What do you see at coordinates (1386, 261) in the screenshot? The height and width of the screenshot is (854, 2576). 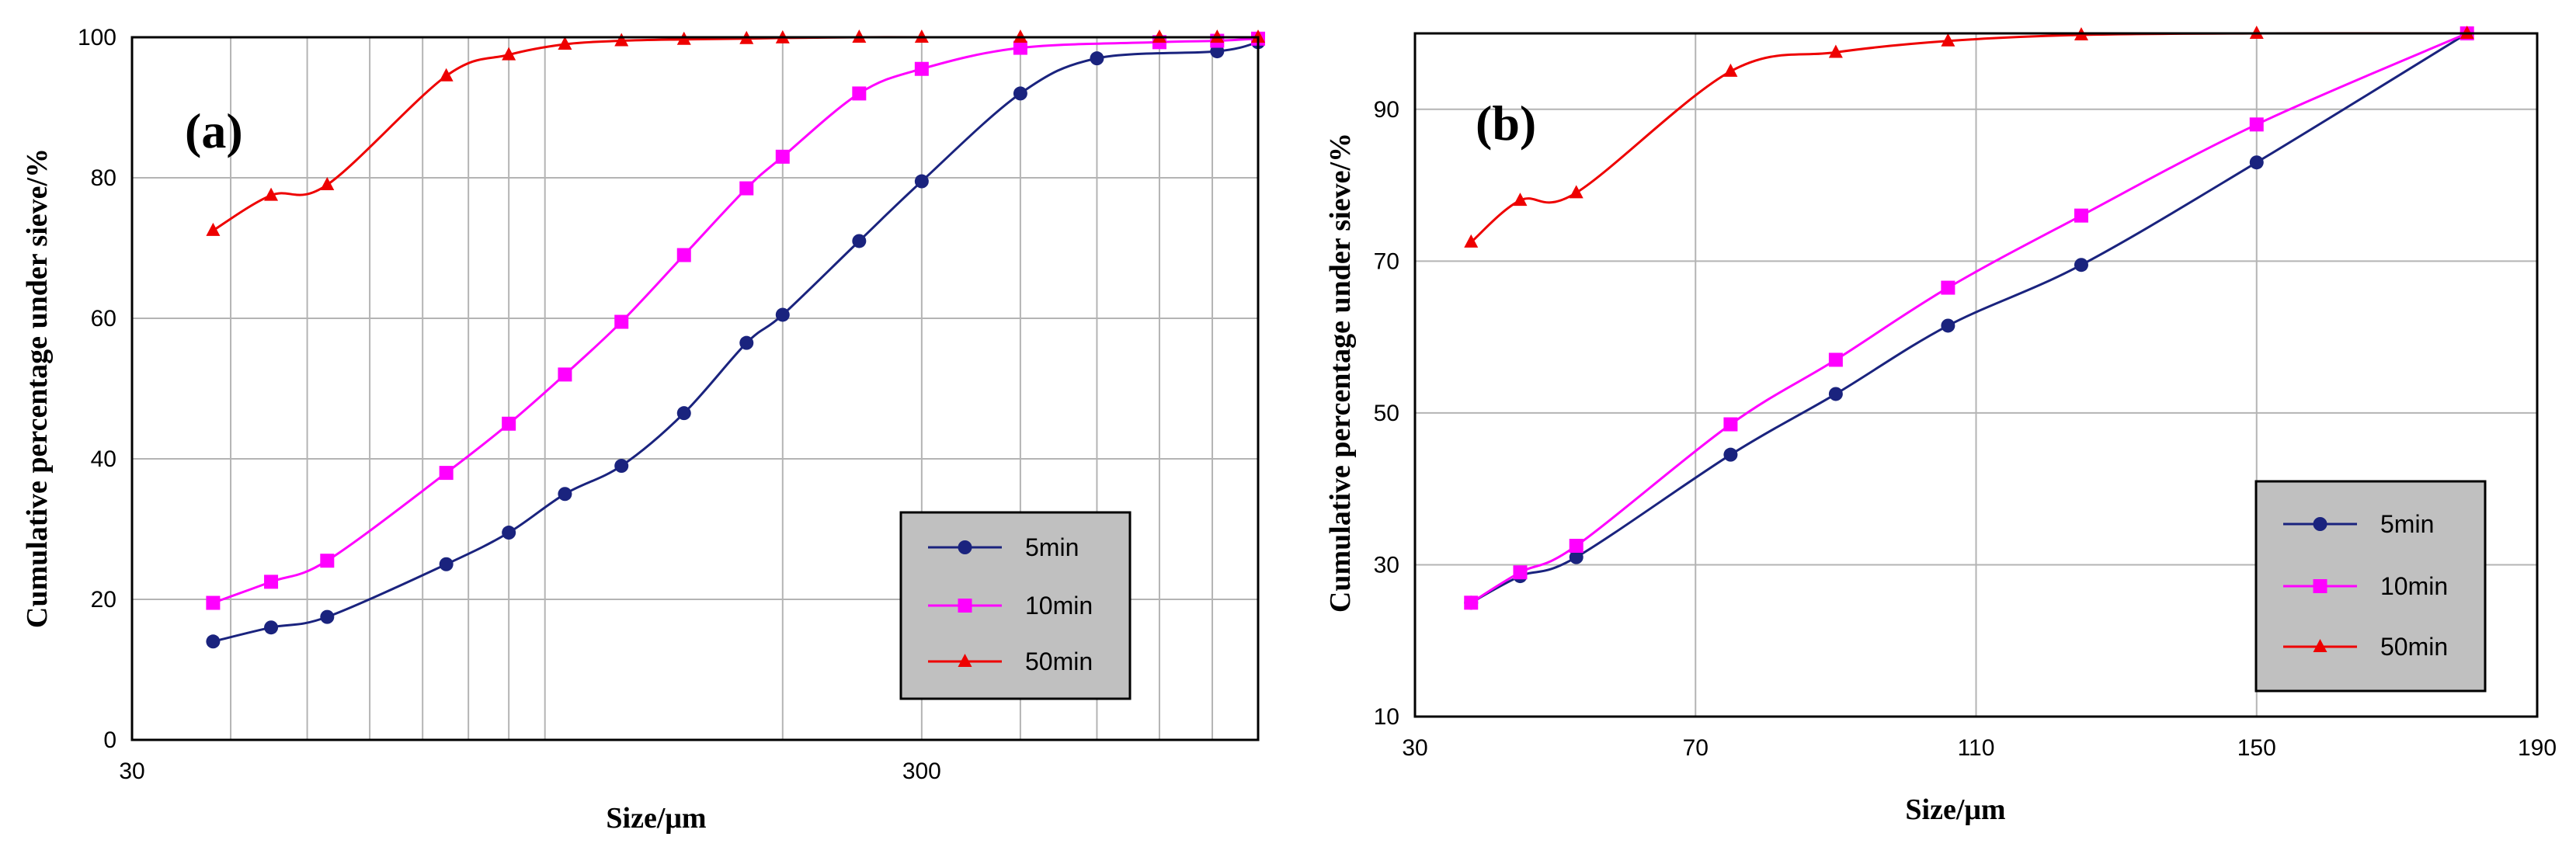 I see `panel-b-y-tick-label: 70` at bounding box center [1386, 261].